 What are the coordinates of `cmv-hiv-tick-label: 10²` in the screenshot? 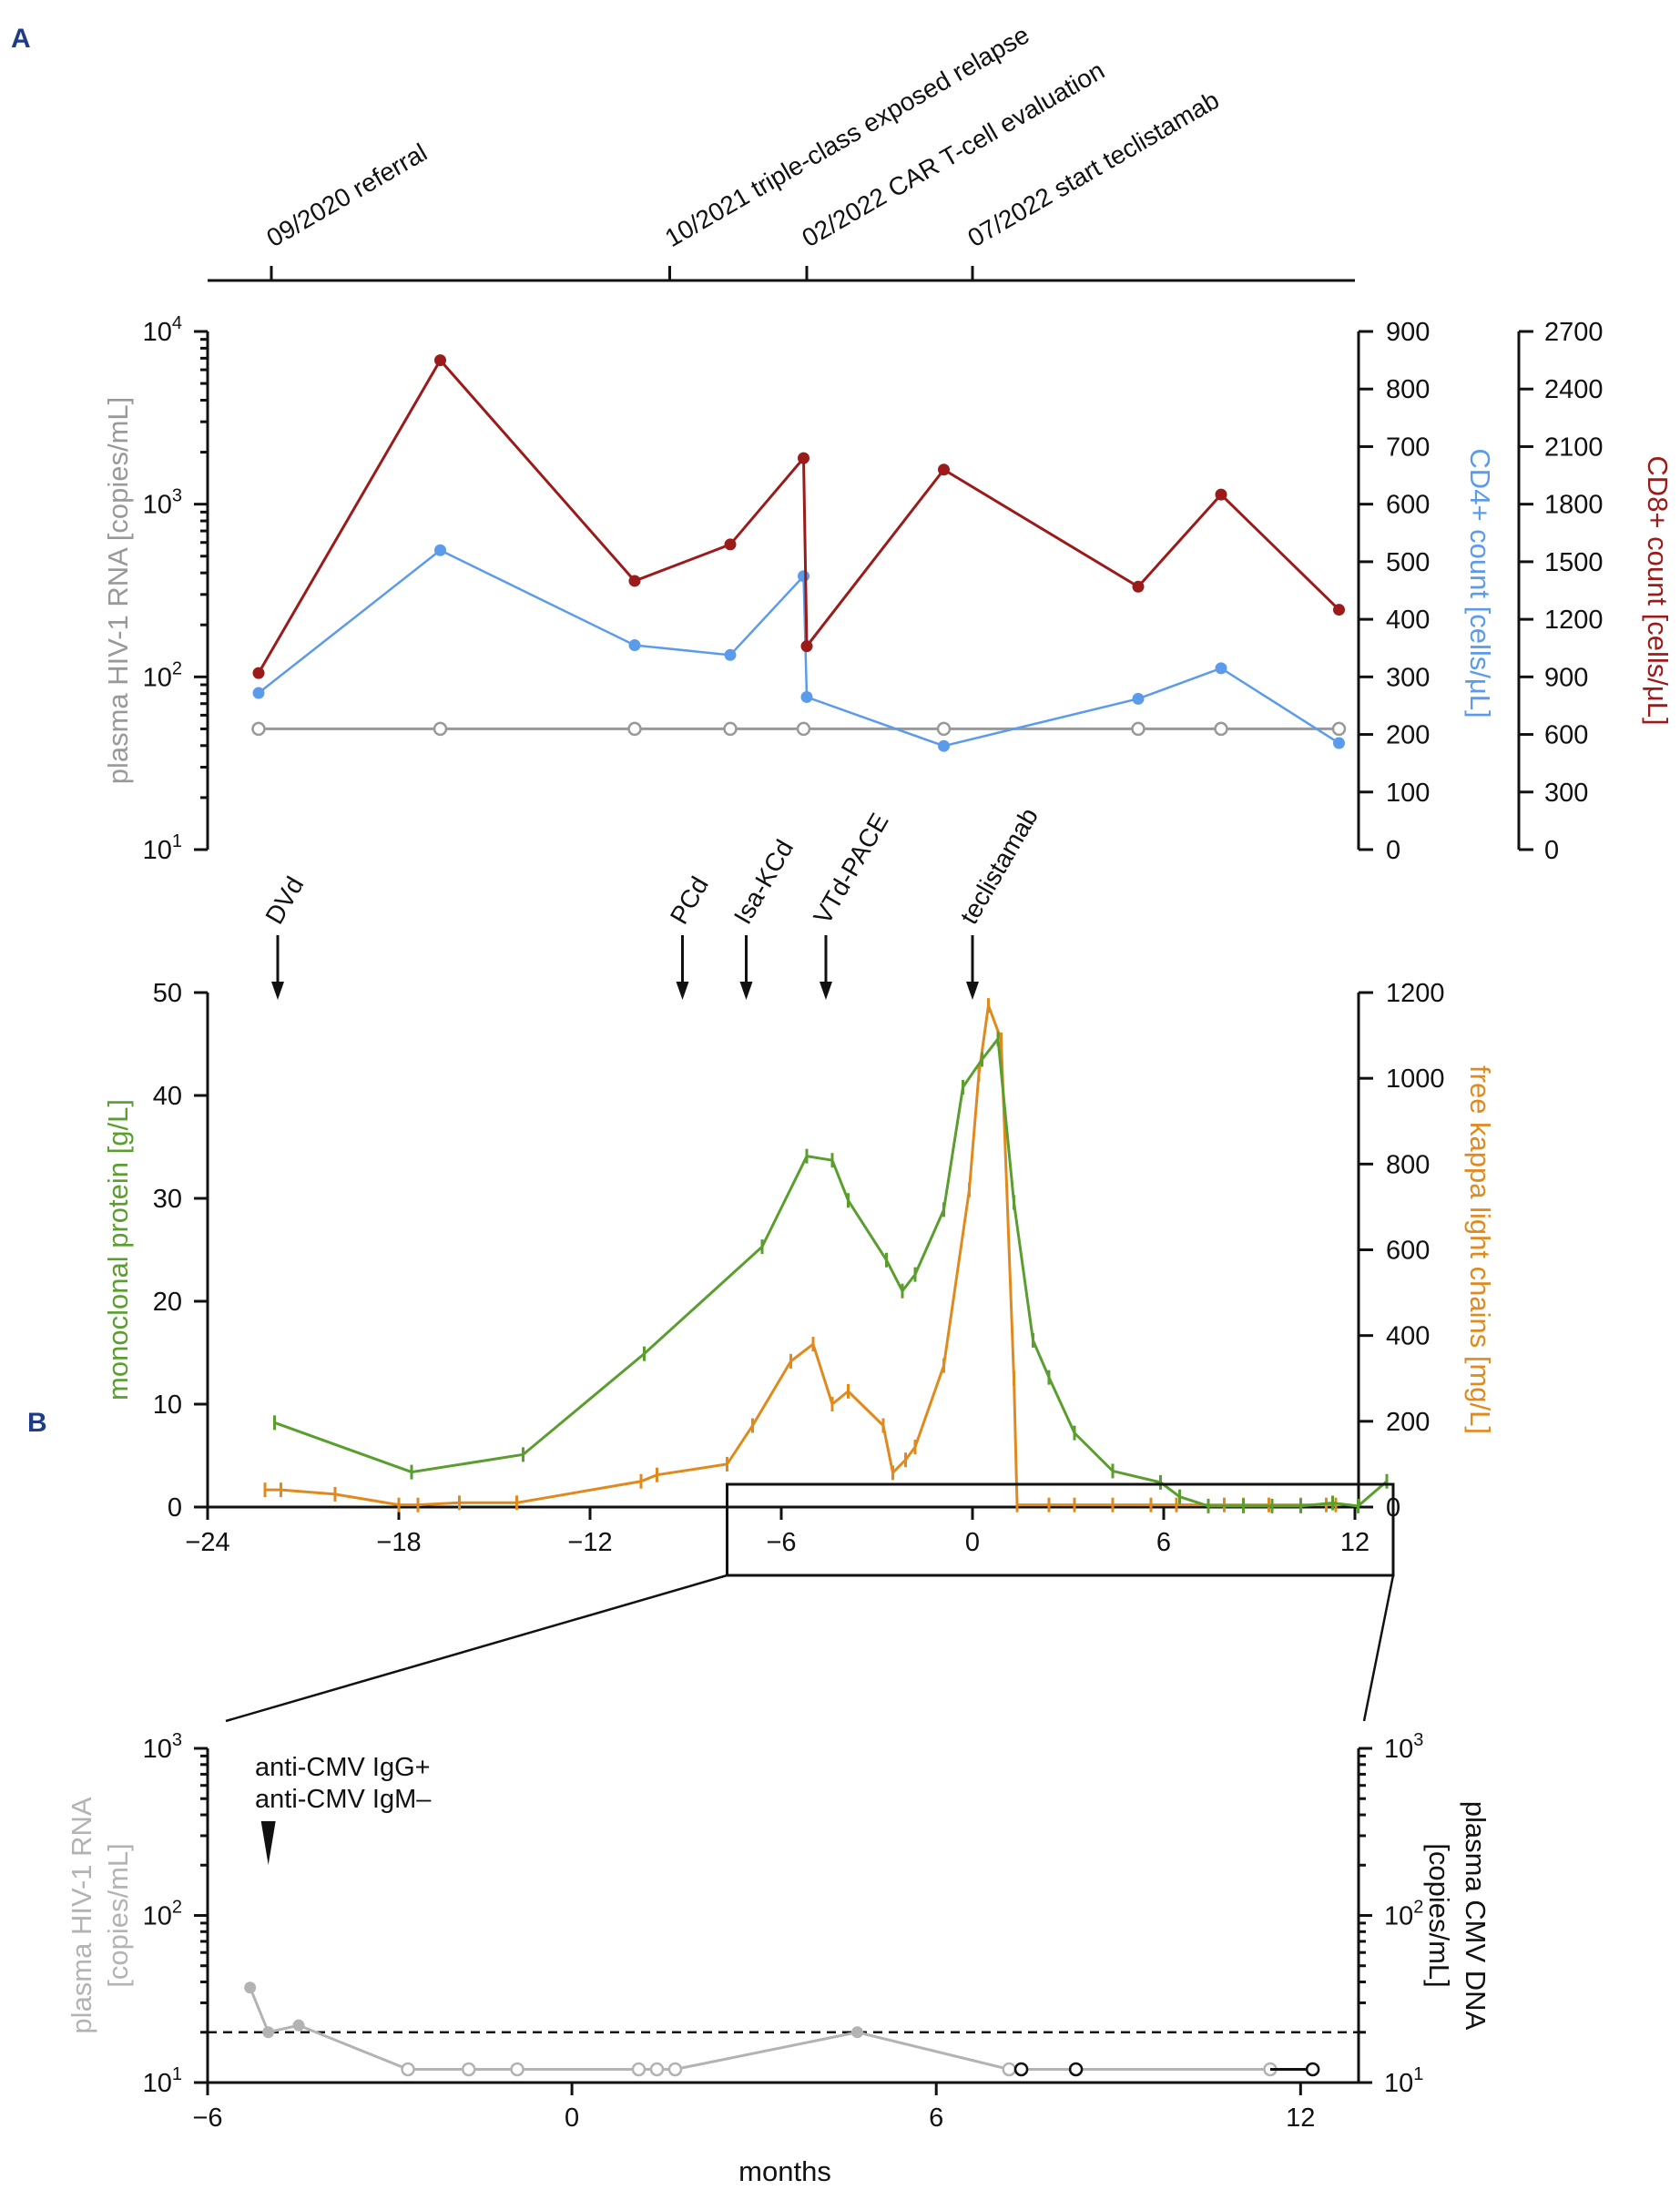 It's located at (162, 1915).